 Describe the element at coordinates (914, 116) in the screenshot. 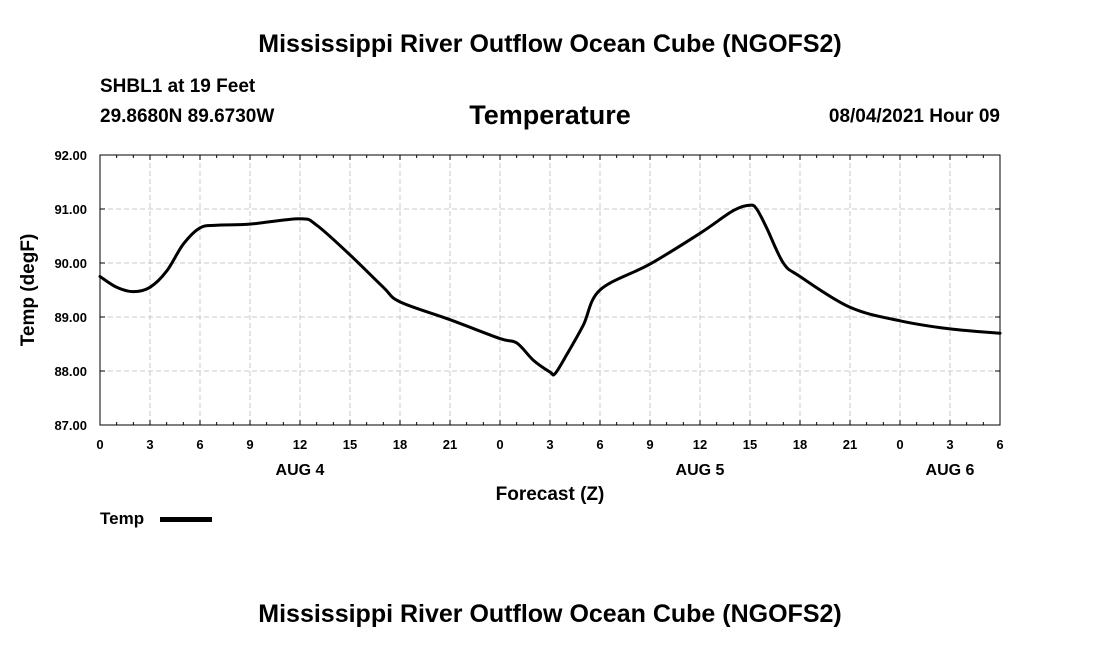

I see `forecast-datetime: 08/04/2021 Hour 09` at that location.